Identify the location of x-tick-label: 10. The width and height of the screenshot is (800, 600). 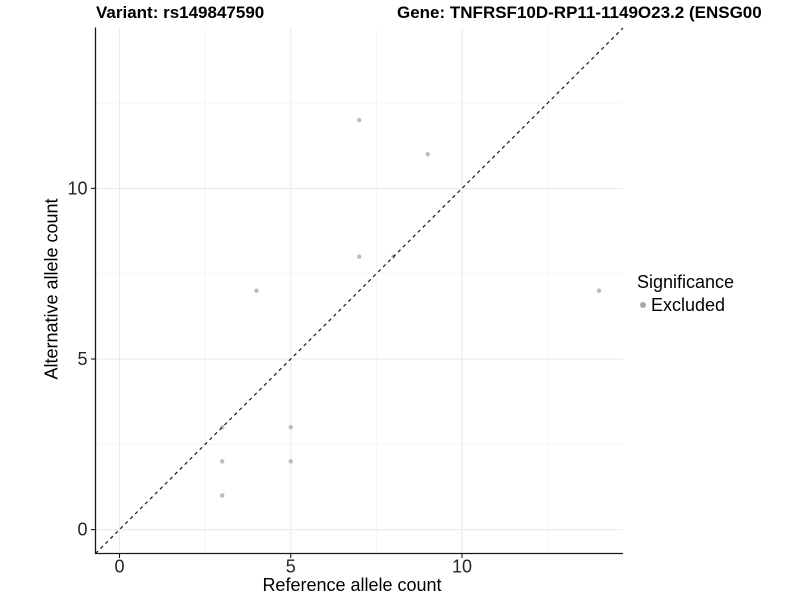
(462, 567).